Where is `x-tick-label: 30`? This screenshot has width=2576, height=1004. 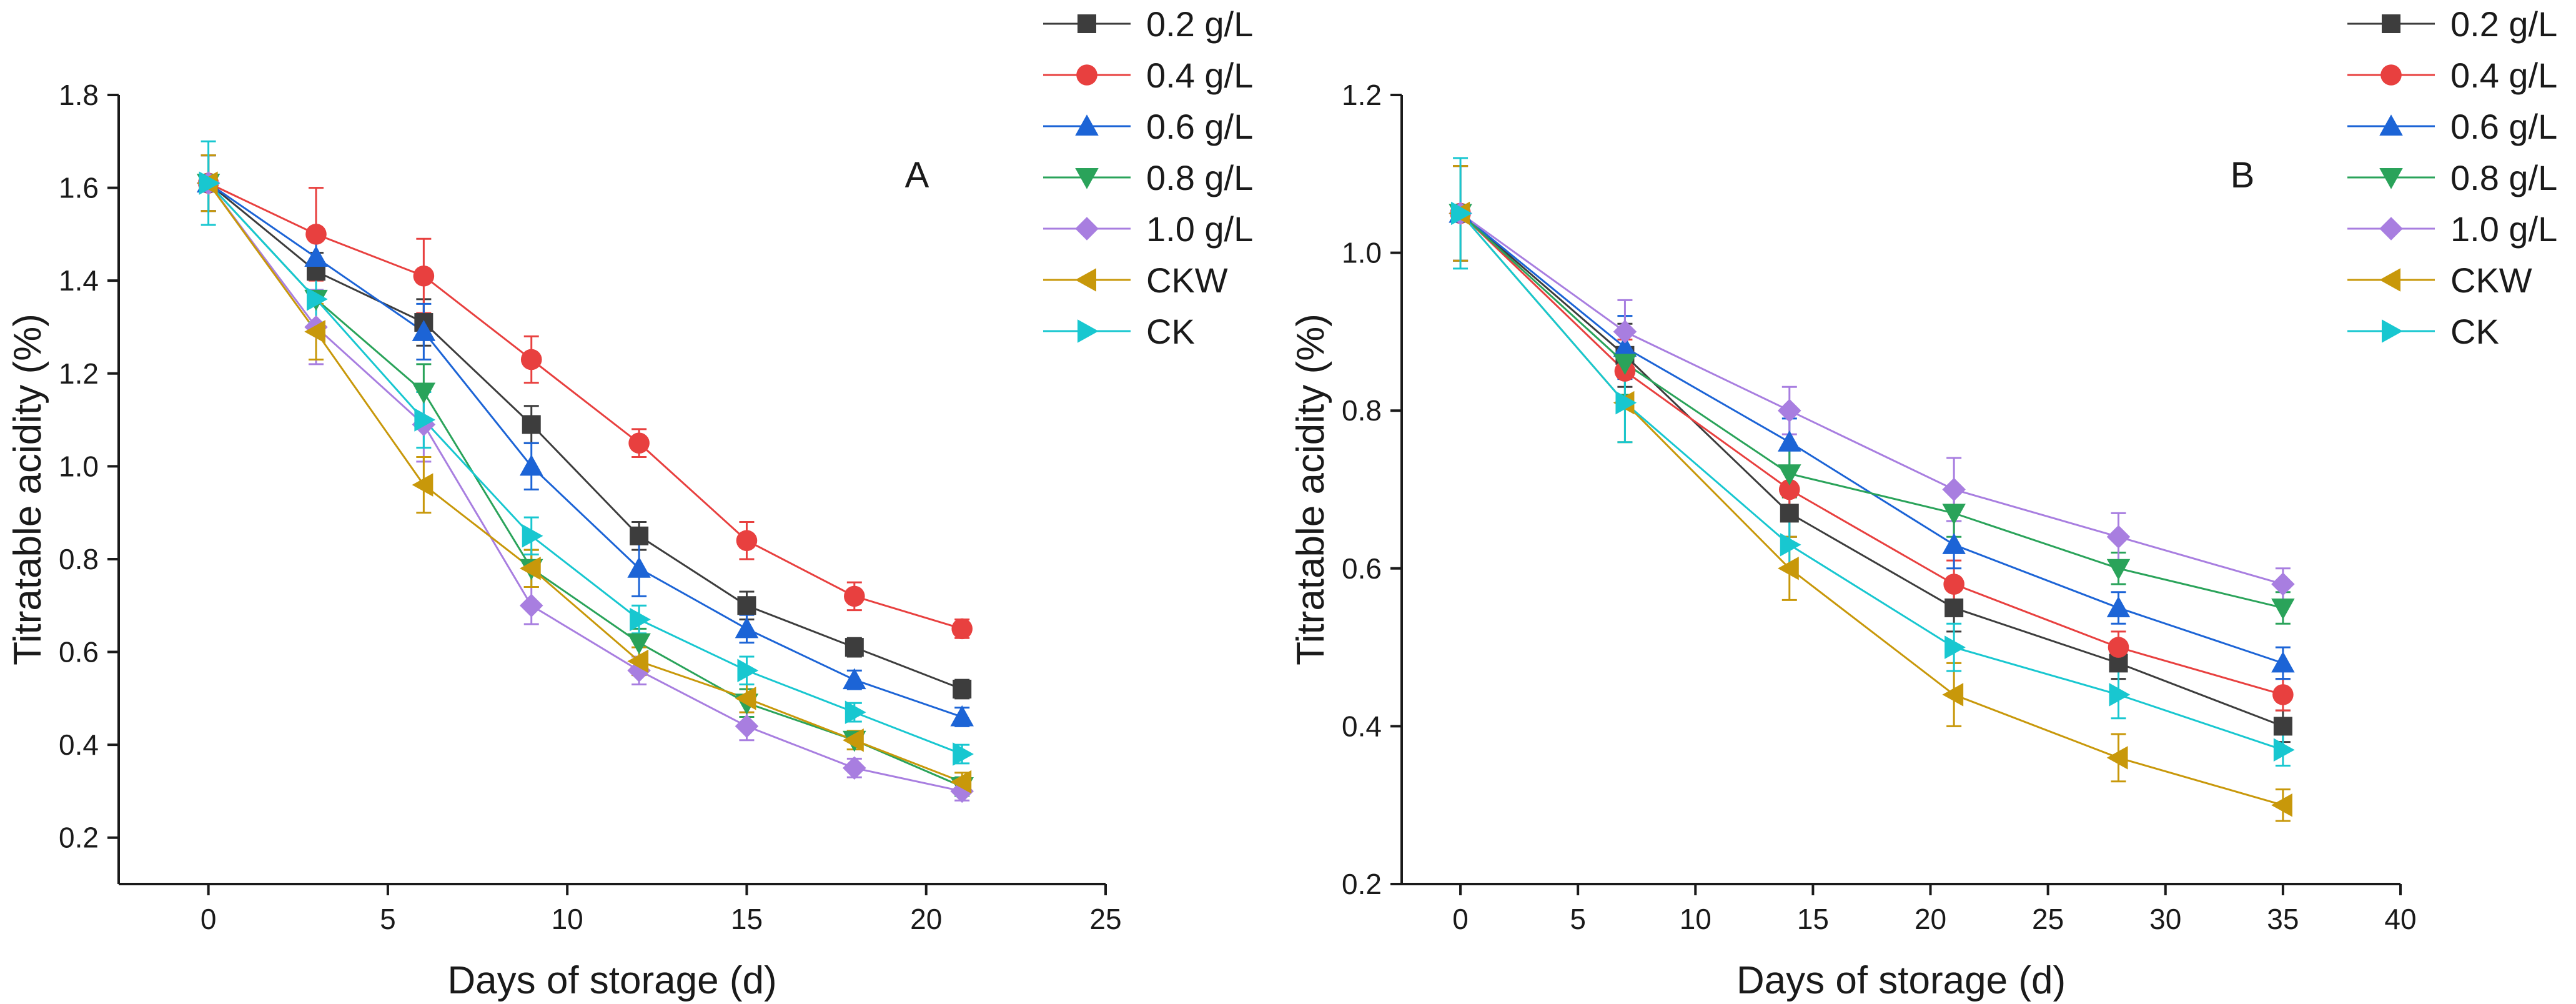 x-tick-label: 30 is located at coordinates (2165, 919).